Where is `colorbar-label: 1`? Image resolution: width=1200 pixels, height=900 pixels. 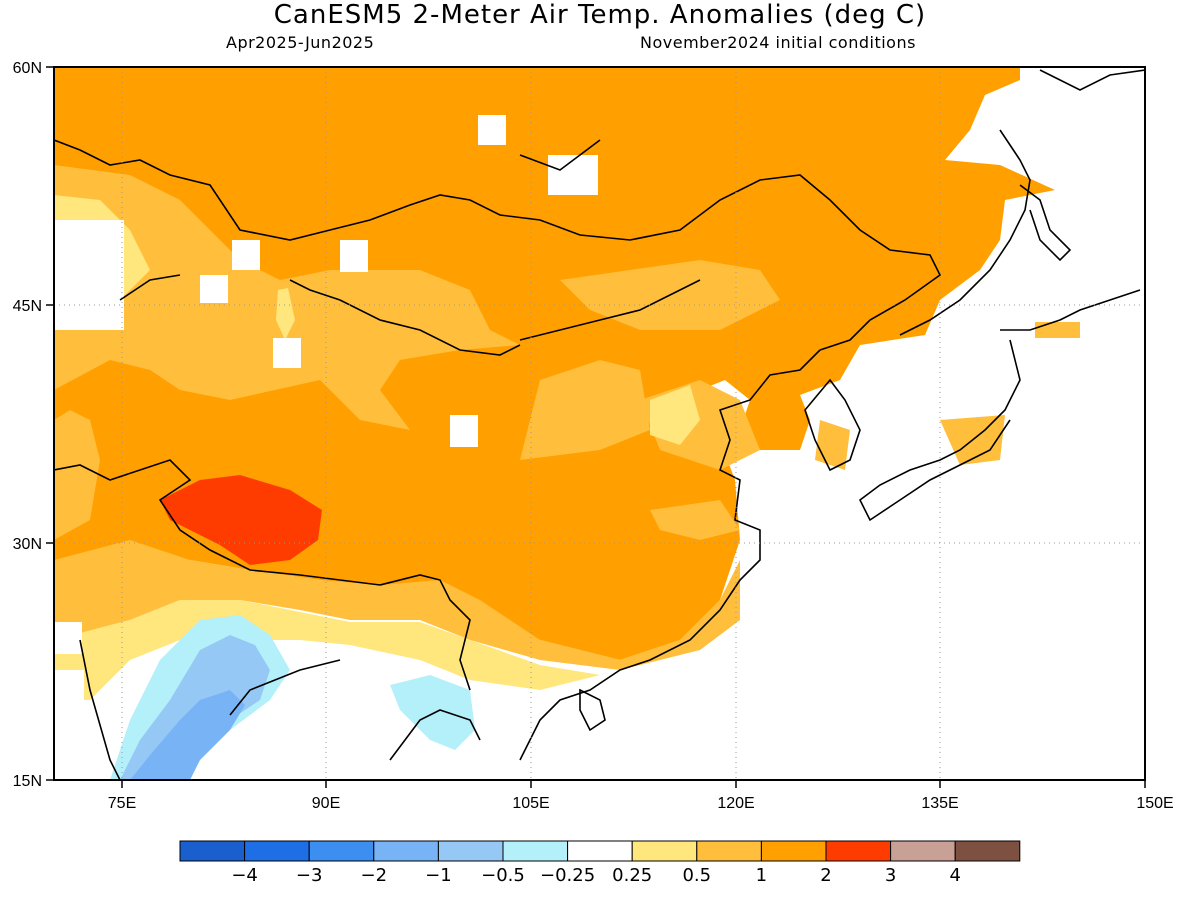
colorbar-label: 1 is located at coordinates (761, 875).